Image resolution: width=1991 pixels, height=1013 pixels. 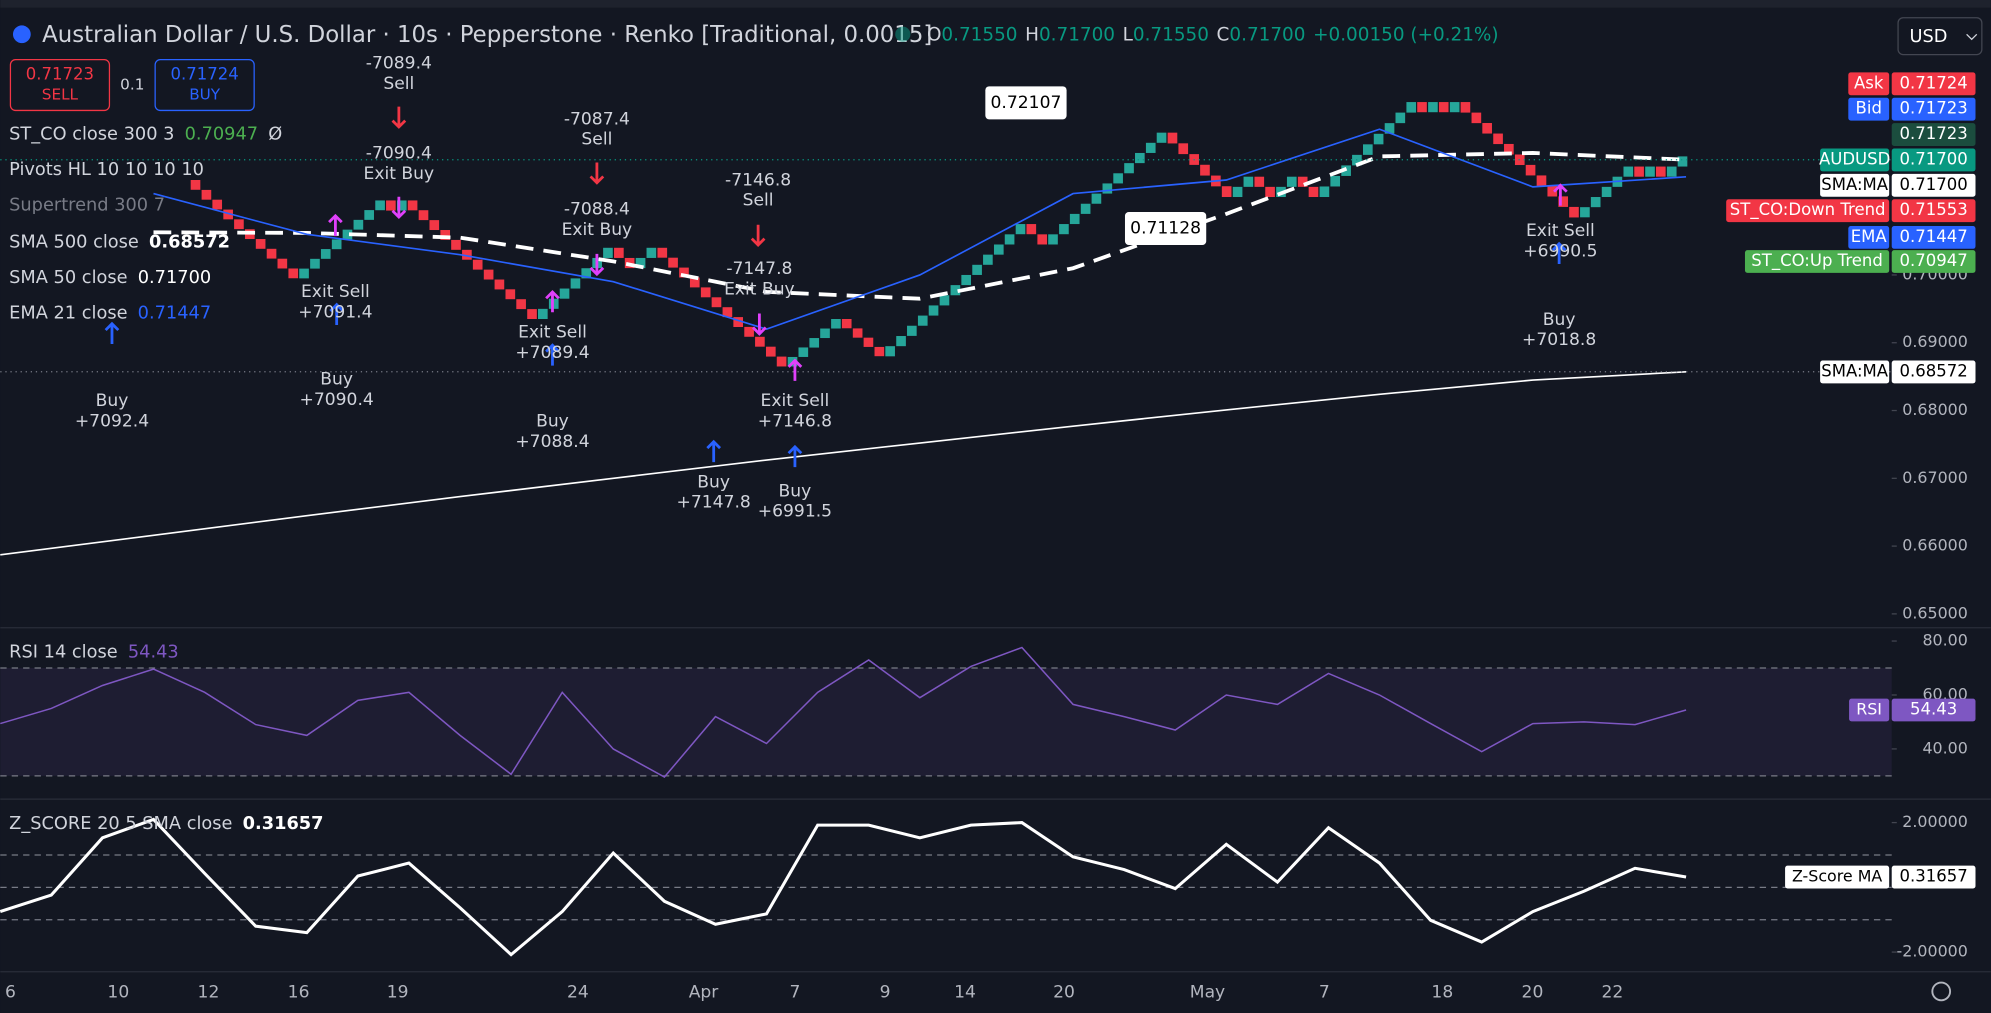 What do you see at coordinates (74, 242) in the screenshot?
I see `legend-name: SMA 500 close` at bounding box center [74, 242].